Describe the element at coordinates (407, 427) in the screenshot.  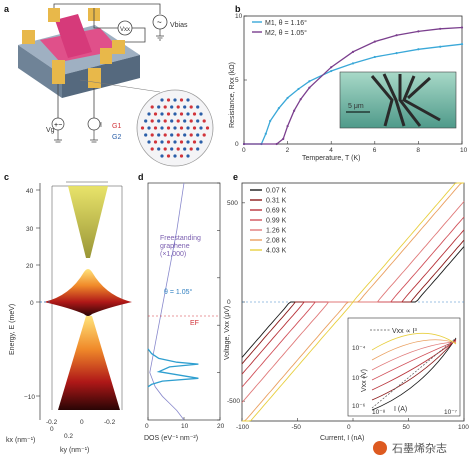
I see `e-xtick-label-50: 50` at that location.